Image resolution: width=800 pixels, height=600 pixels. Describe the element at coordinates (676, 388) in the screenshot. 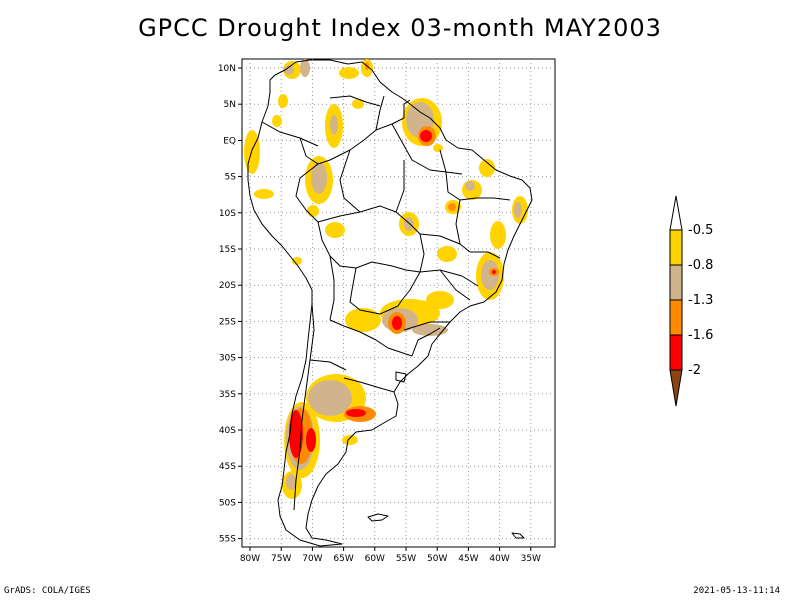

I see `legend-bottom-arrow` at that location.